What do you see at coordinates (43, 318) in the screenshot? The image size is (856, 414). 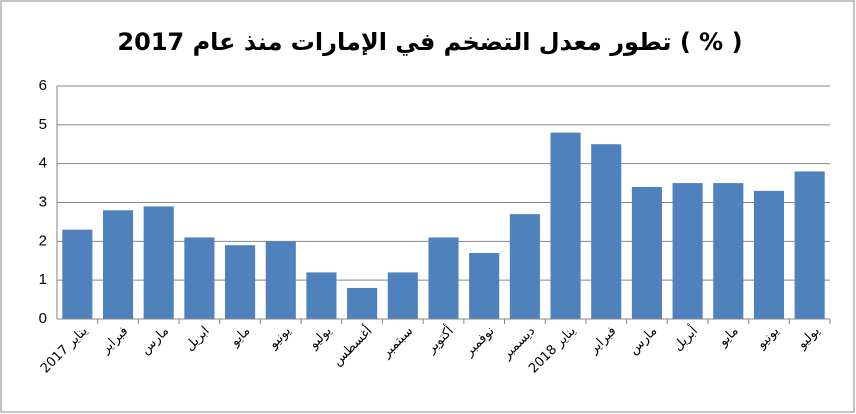 I see `y-tick-label: 0` at bounding box center [43, 318].